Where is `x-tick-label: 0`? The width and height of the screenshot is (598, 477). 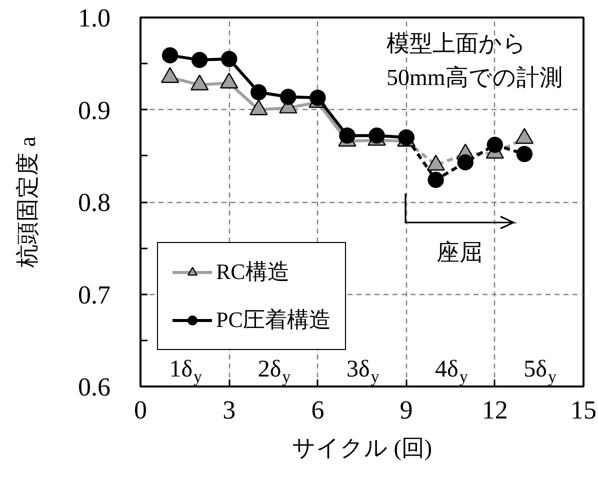 x-tick-label: 0 is located at coordinates (140, 410).